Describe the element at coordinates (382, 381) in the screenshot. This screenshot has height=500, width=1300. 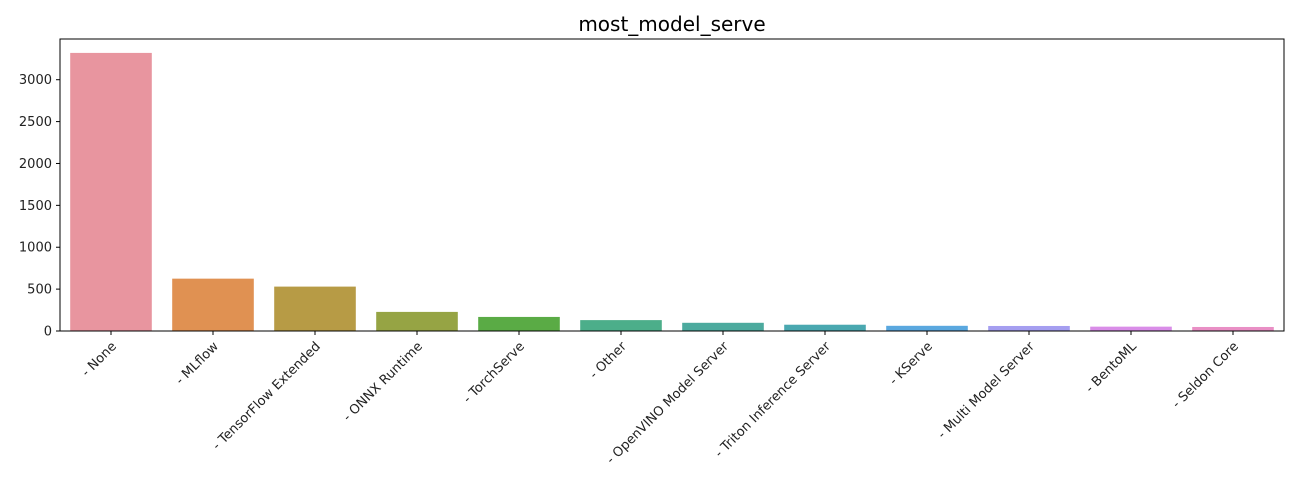
I see `x-tick-label: - ONNX Runtime` at that location.